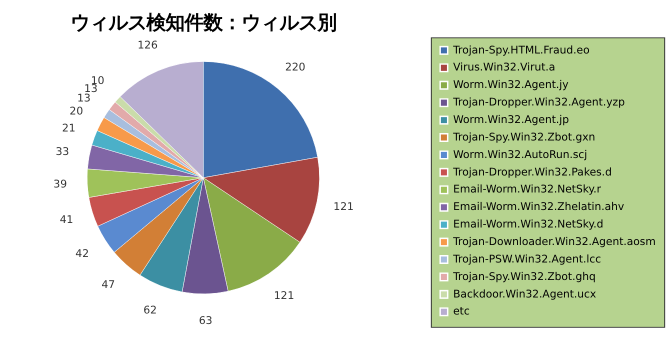 This screenshot has width=670, height=363. I want to click on legend-label: Worm.Win32.Agent.jp, so click(511, 119).